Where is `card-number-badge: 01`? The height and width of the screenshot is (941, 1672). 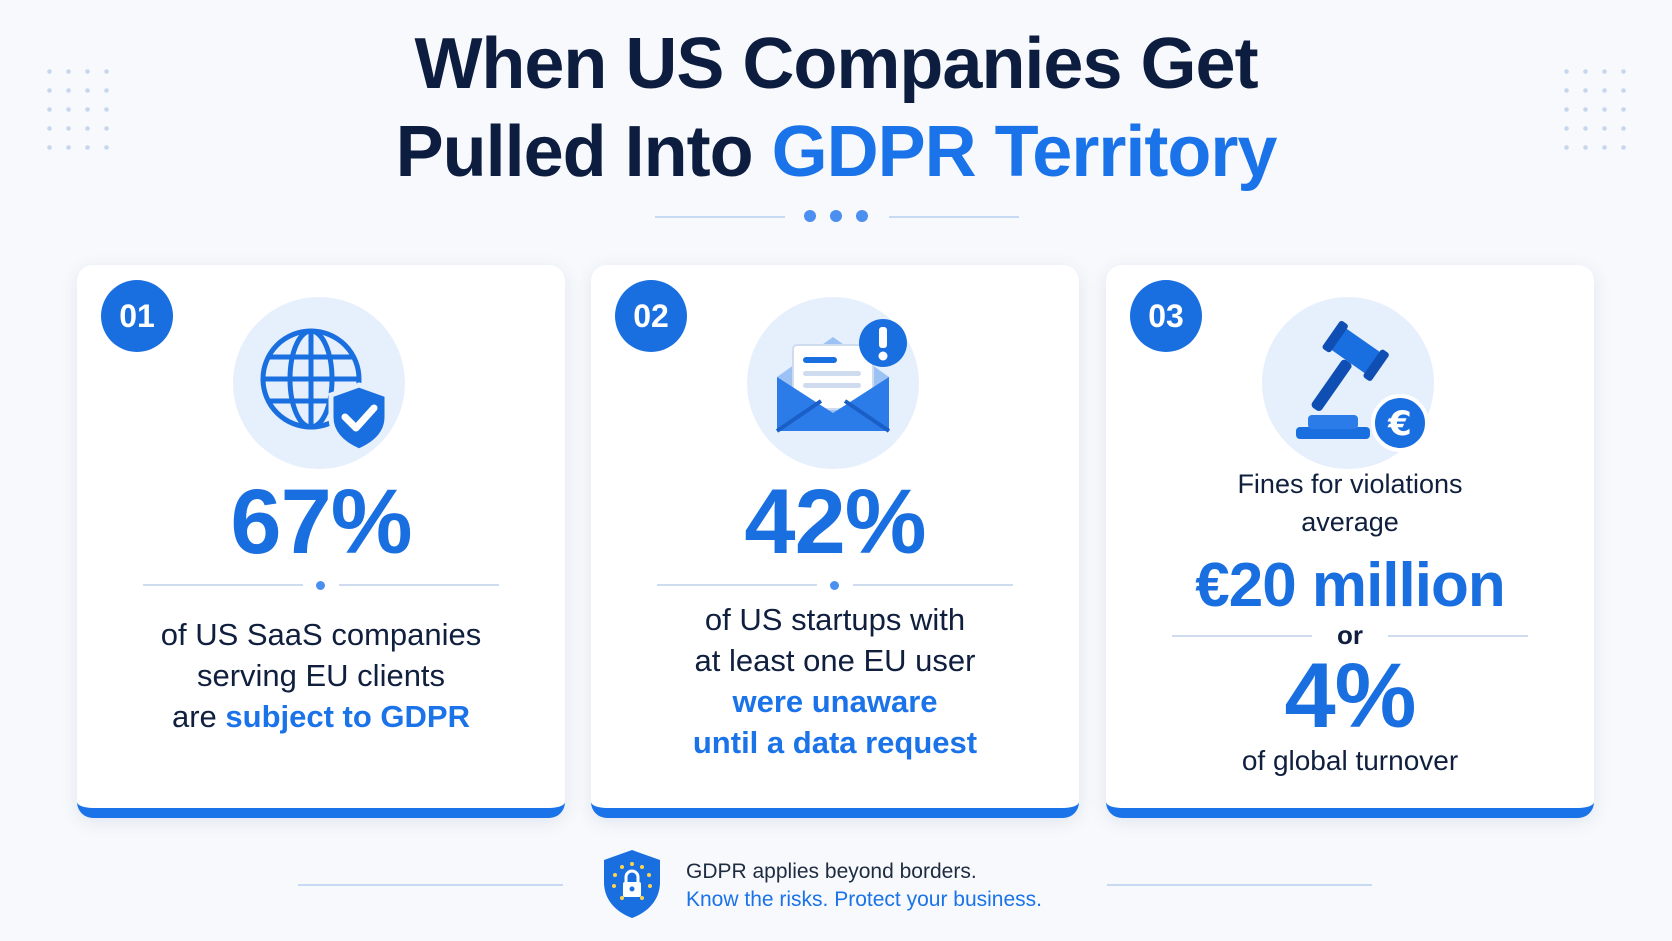 card-number-badge: 01 is located at coordinates (137, 316).